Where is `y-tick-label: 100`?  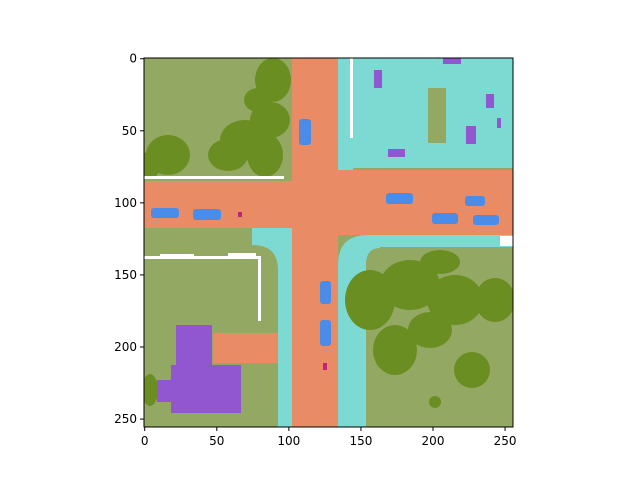 y-tick-label: 100 is located at coordinates (125, 203).